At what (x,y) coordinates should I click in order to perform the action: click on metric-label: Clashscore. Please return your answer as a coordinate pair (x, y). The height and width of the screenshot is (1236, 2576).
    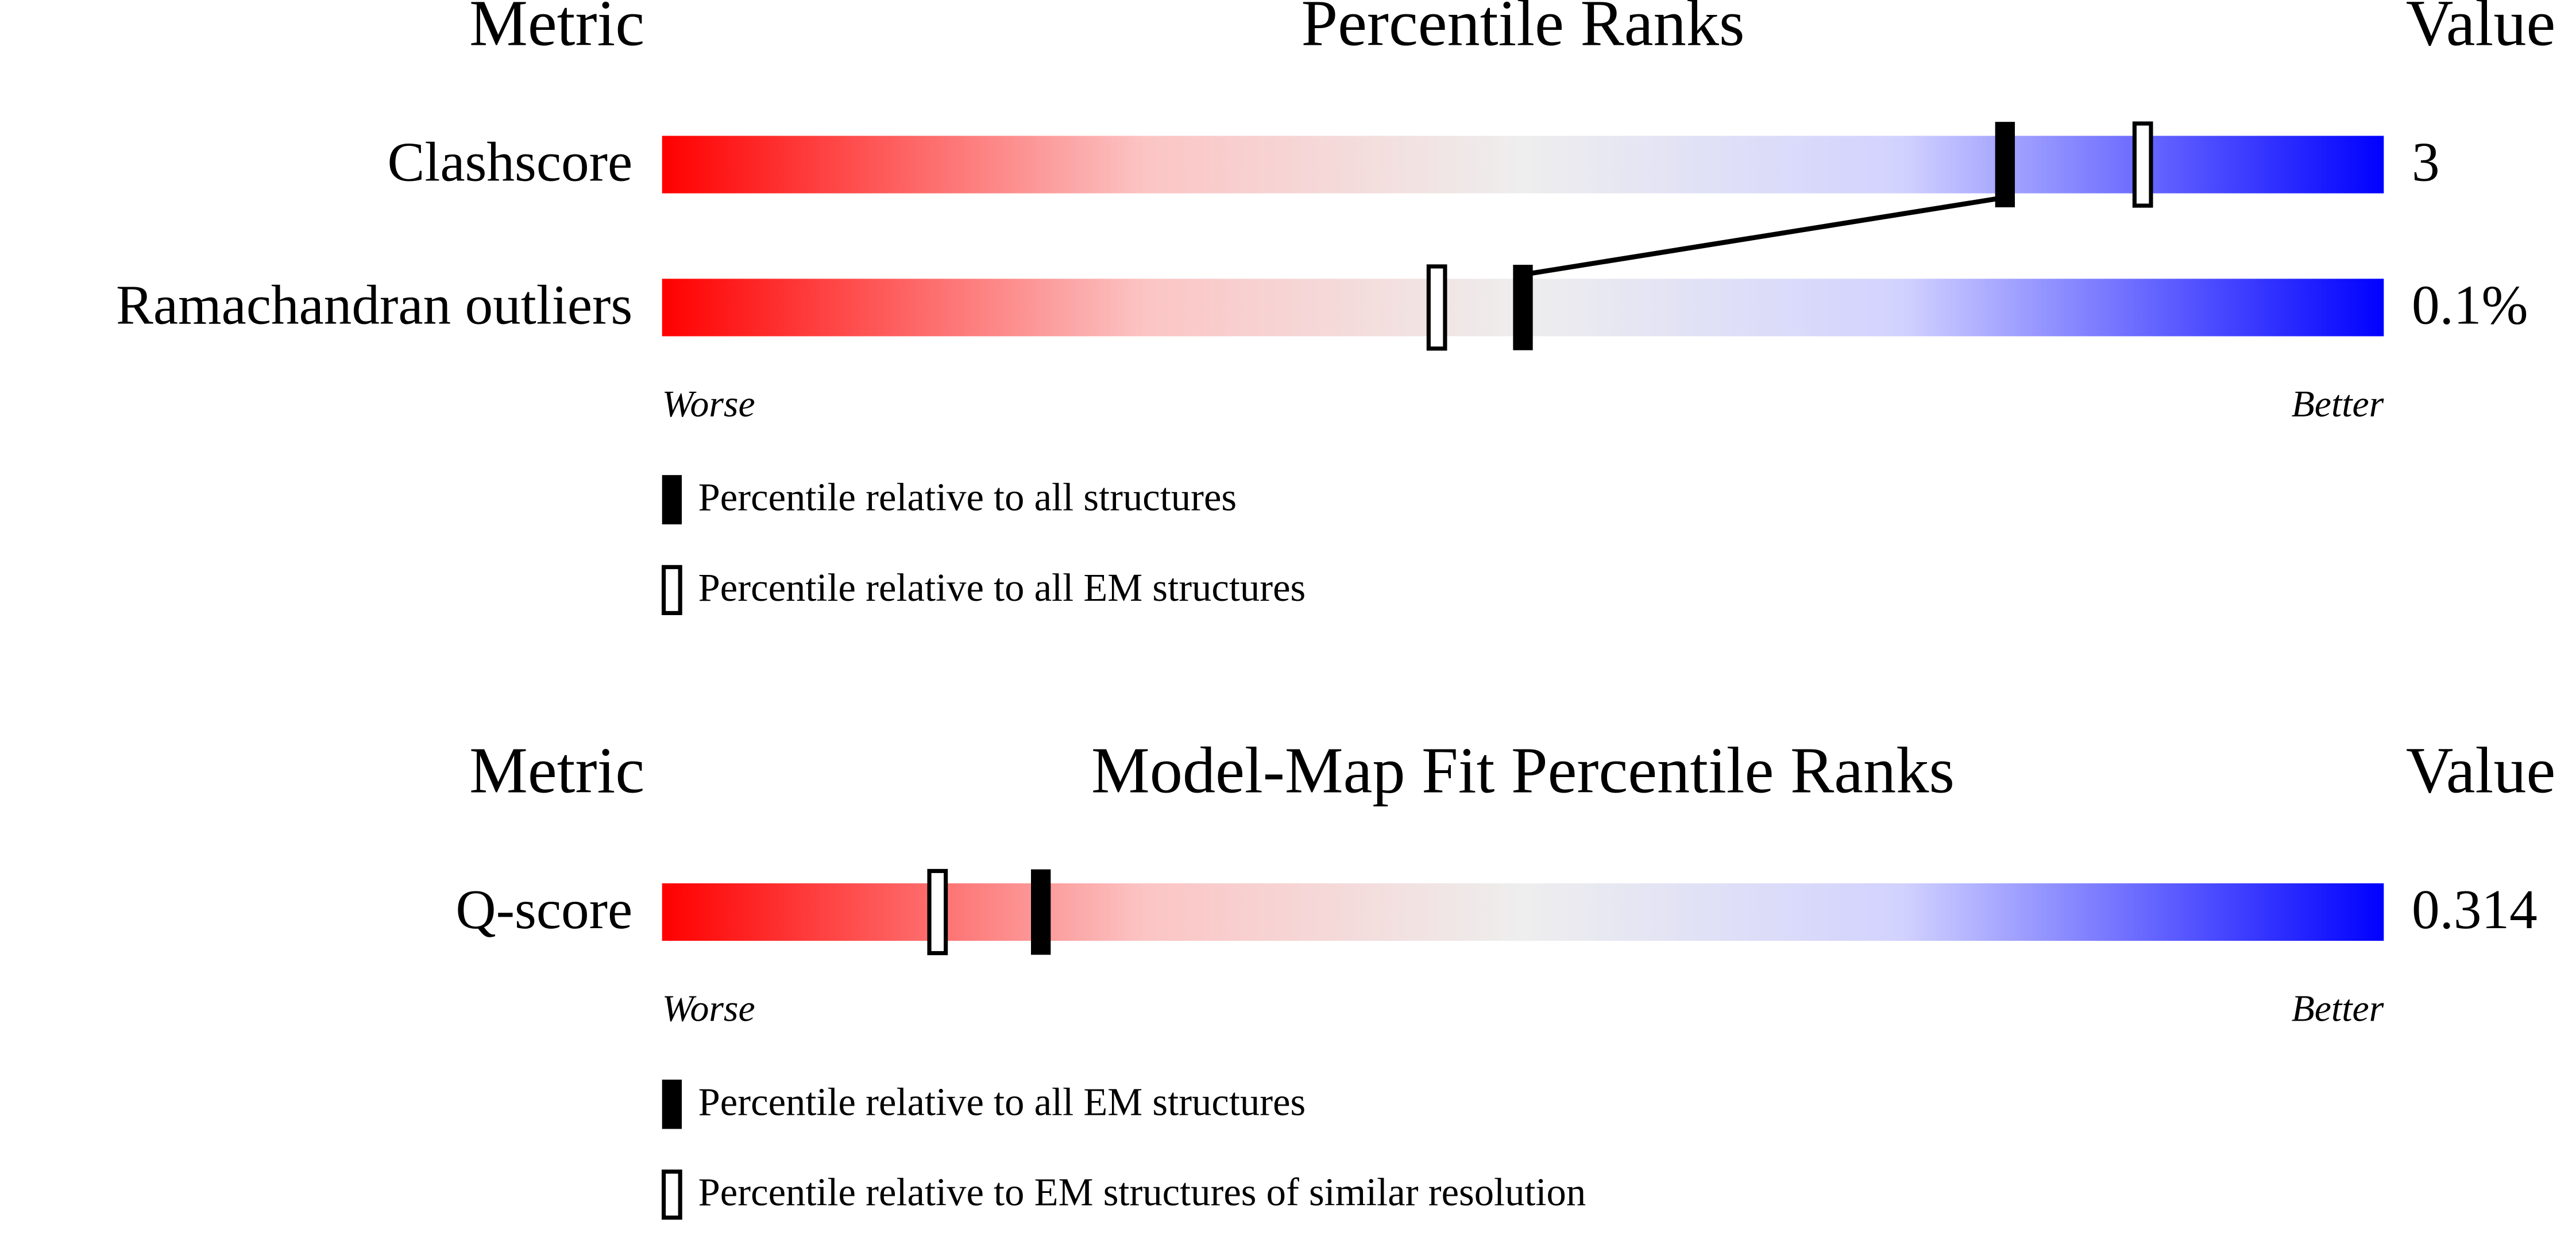
    Looking at the image, I should click on (510, 163).